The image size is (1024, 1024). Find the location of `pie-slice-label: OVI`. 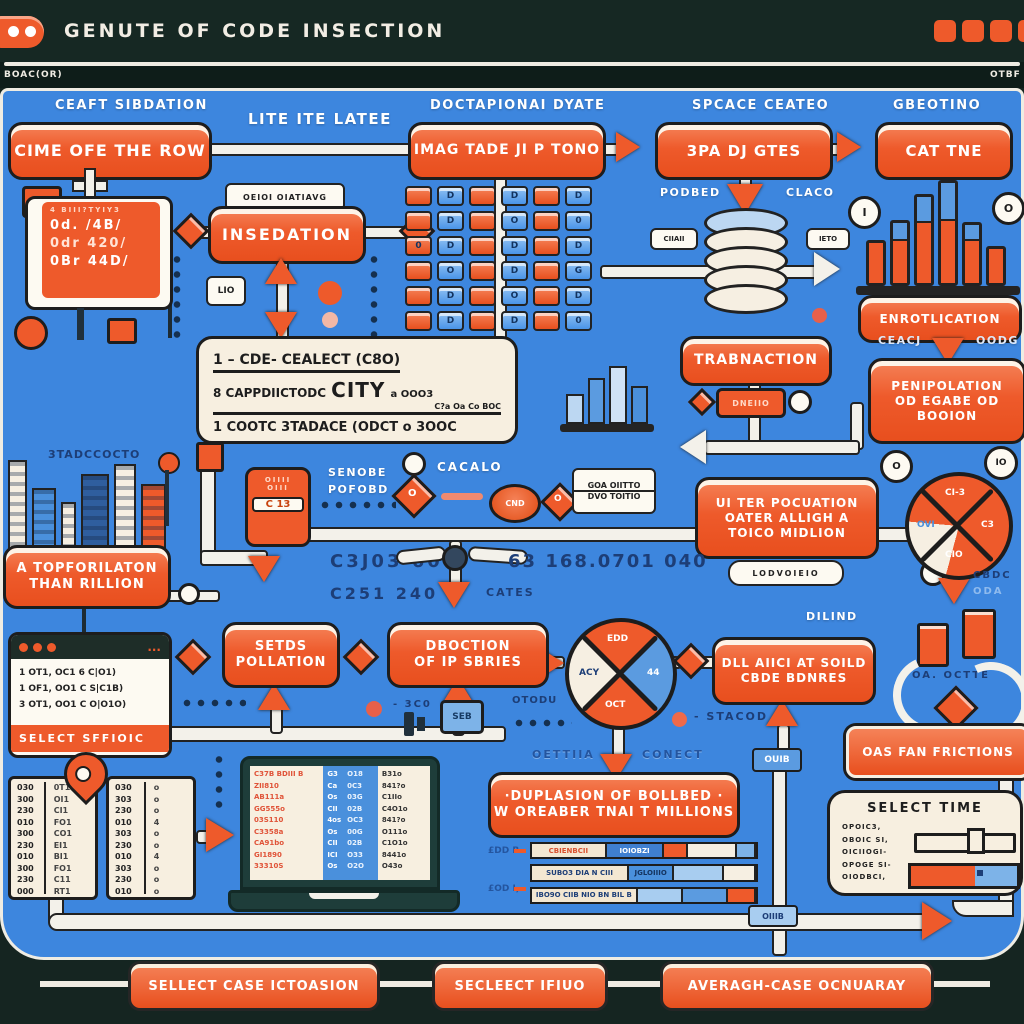

pie-slice-label: OVI is located at coordinates (926, 525).